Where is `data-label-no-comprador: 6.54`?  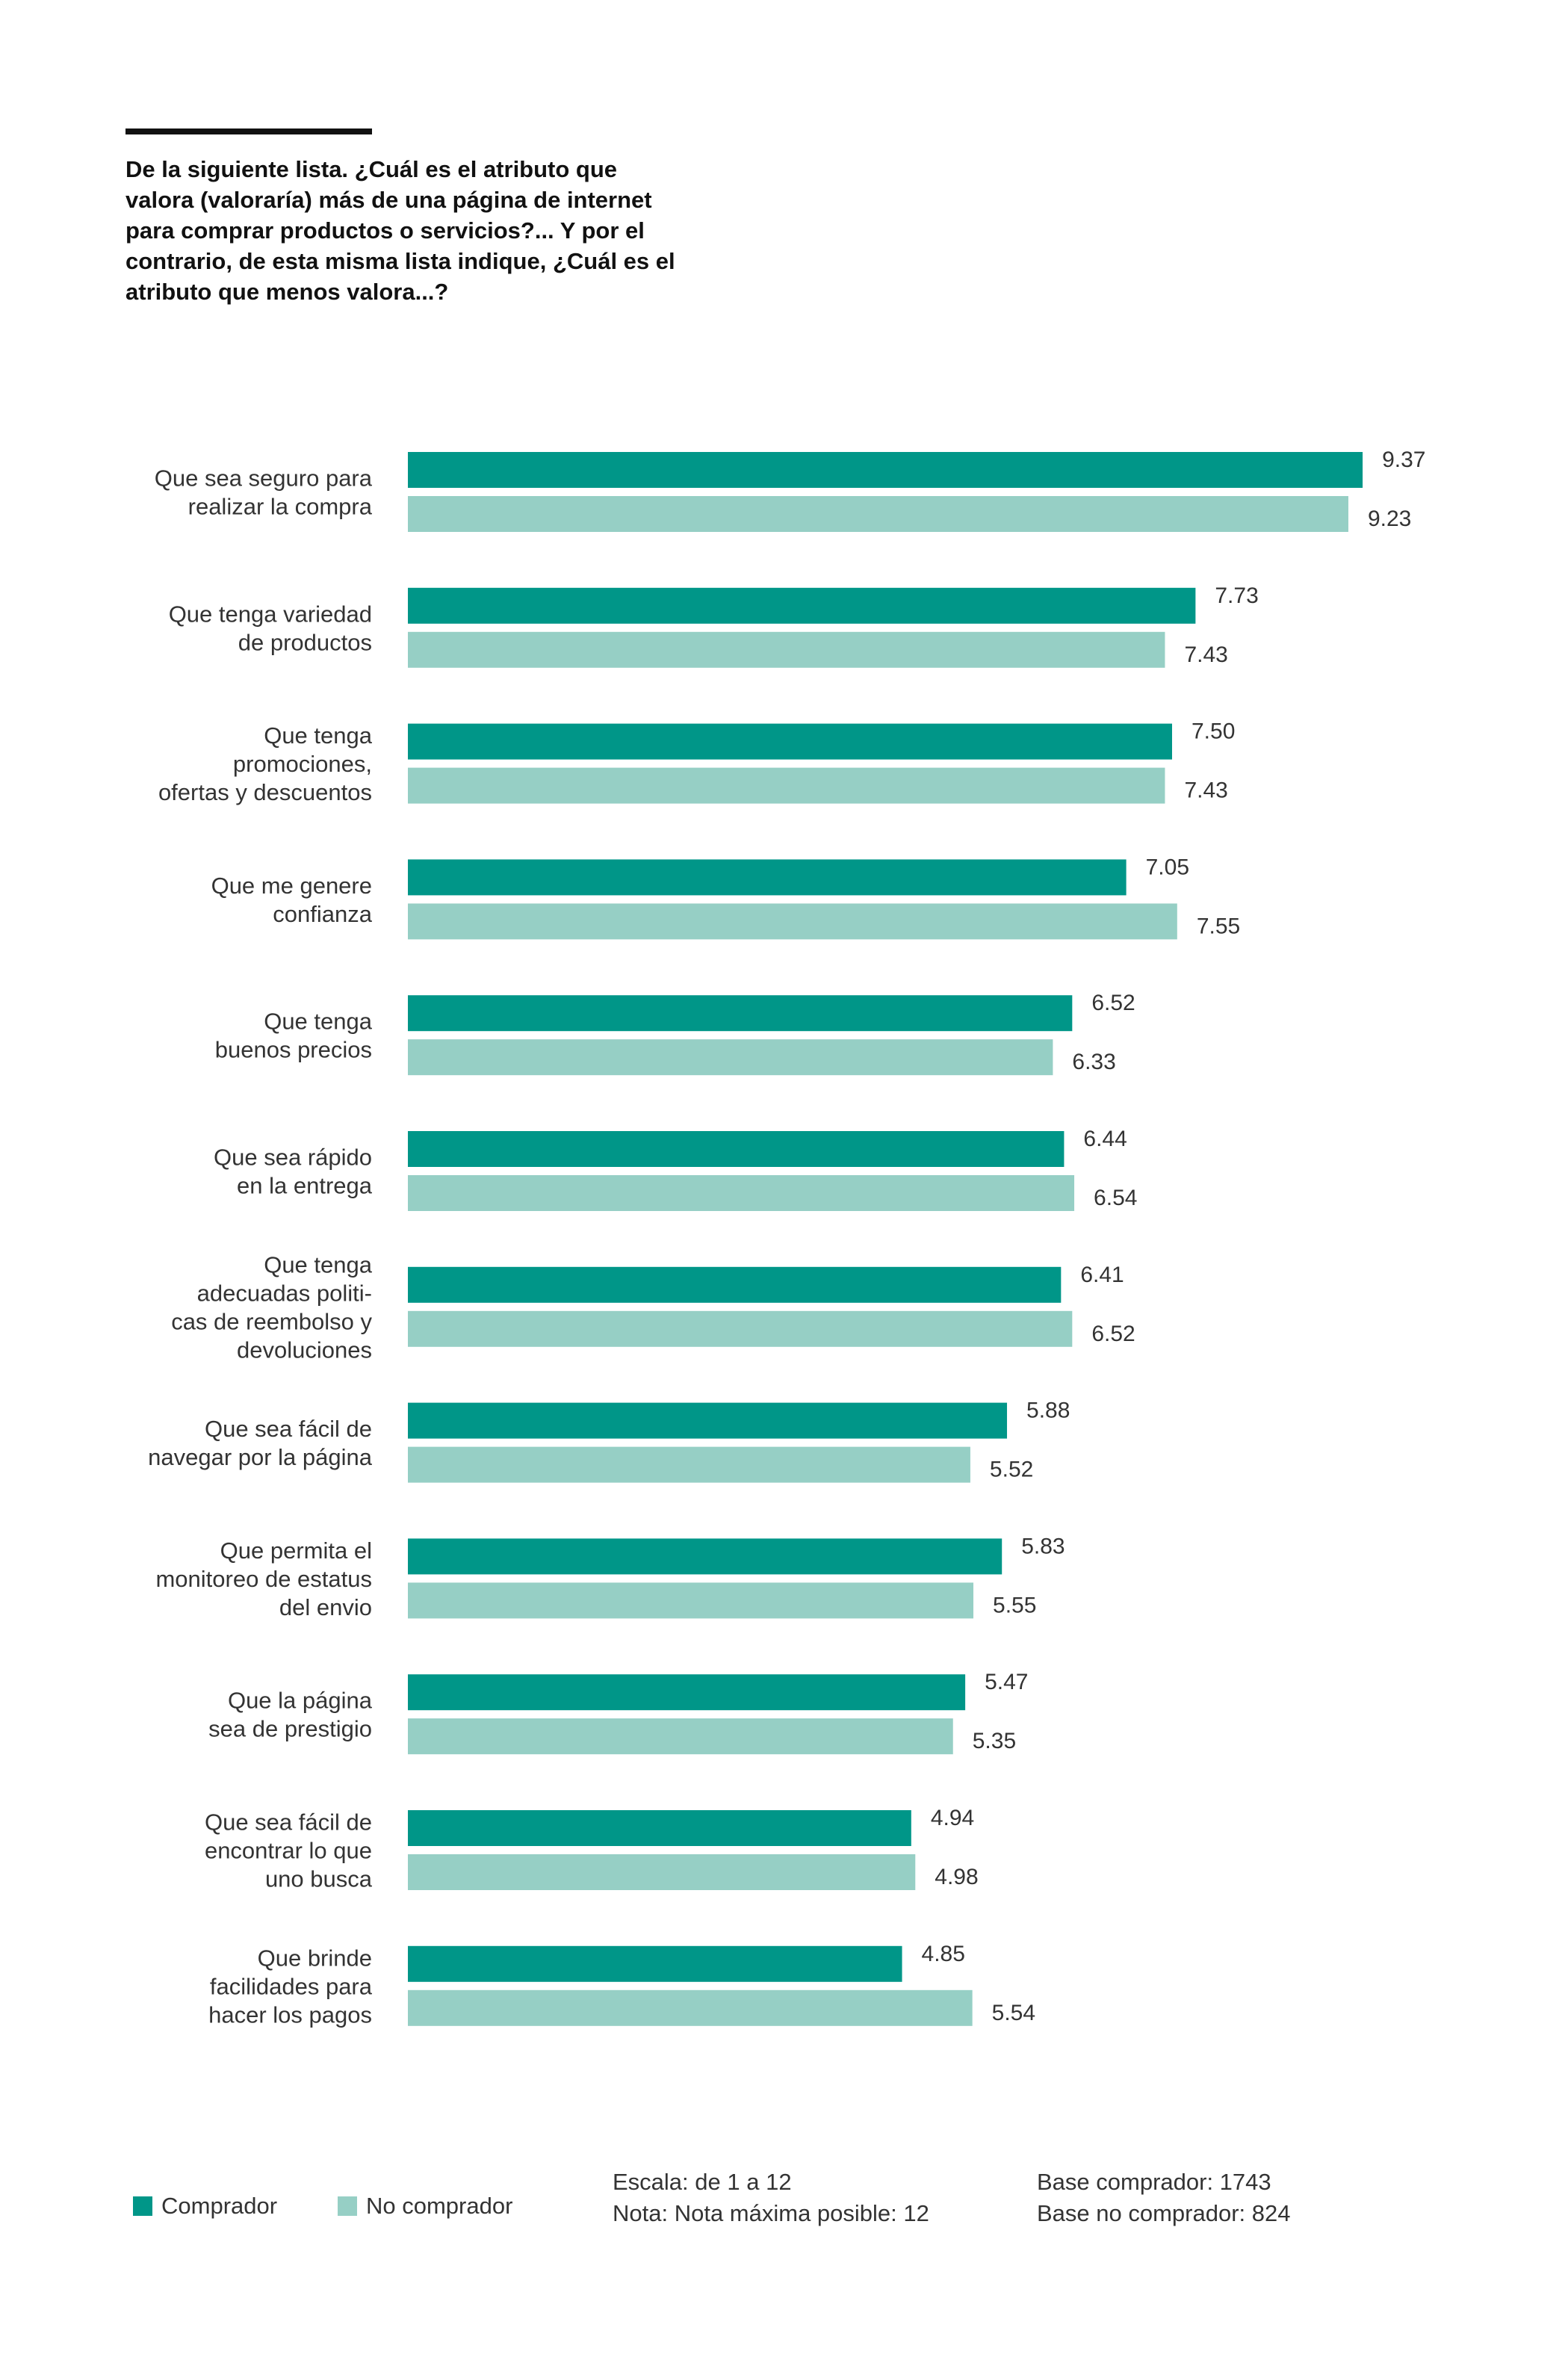
data-label-no-comprador: 6.54 is located at coordinates (1115, 1198).